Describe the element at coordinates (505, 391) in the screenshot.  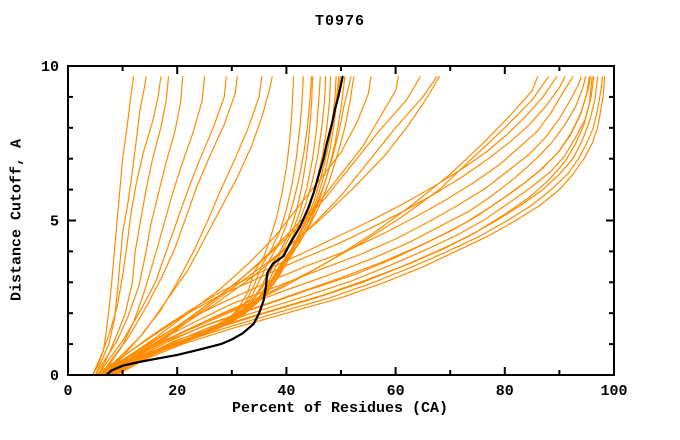
I see `x-tick-label: 80` at that location.